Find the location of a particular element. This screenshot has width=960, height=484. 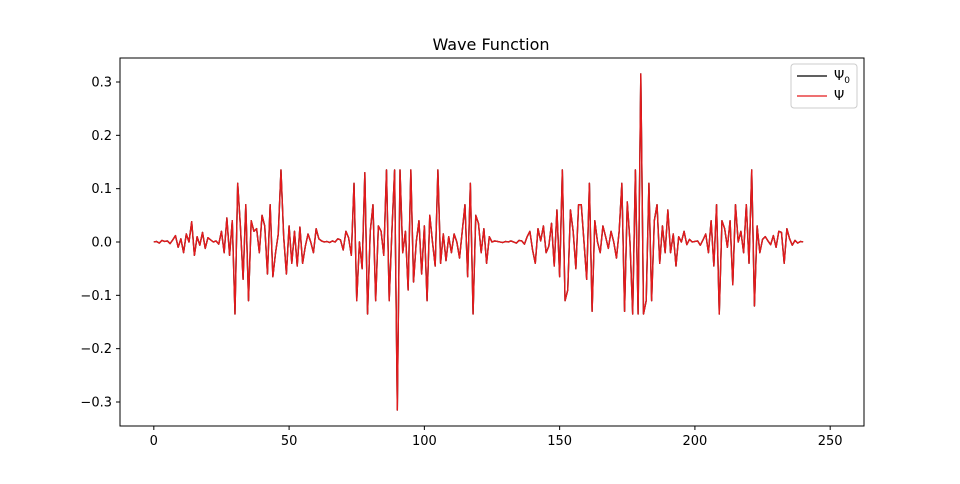

legend-box is located at coordinates (824, 86).